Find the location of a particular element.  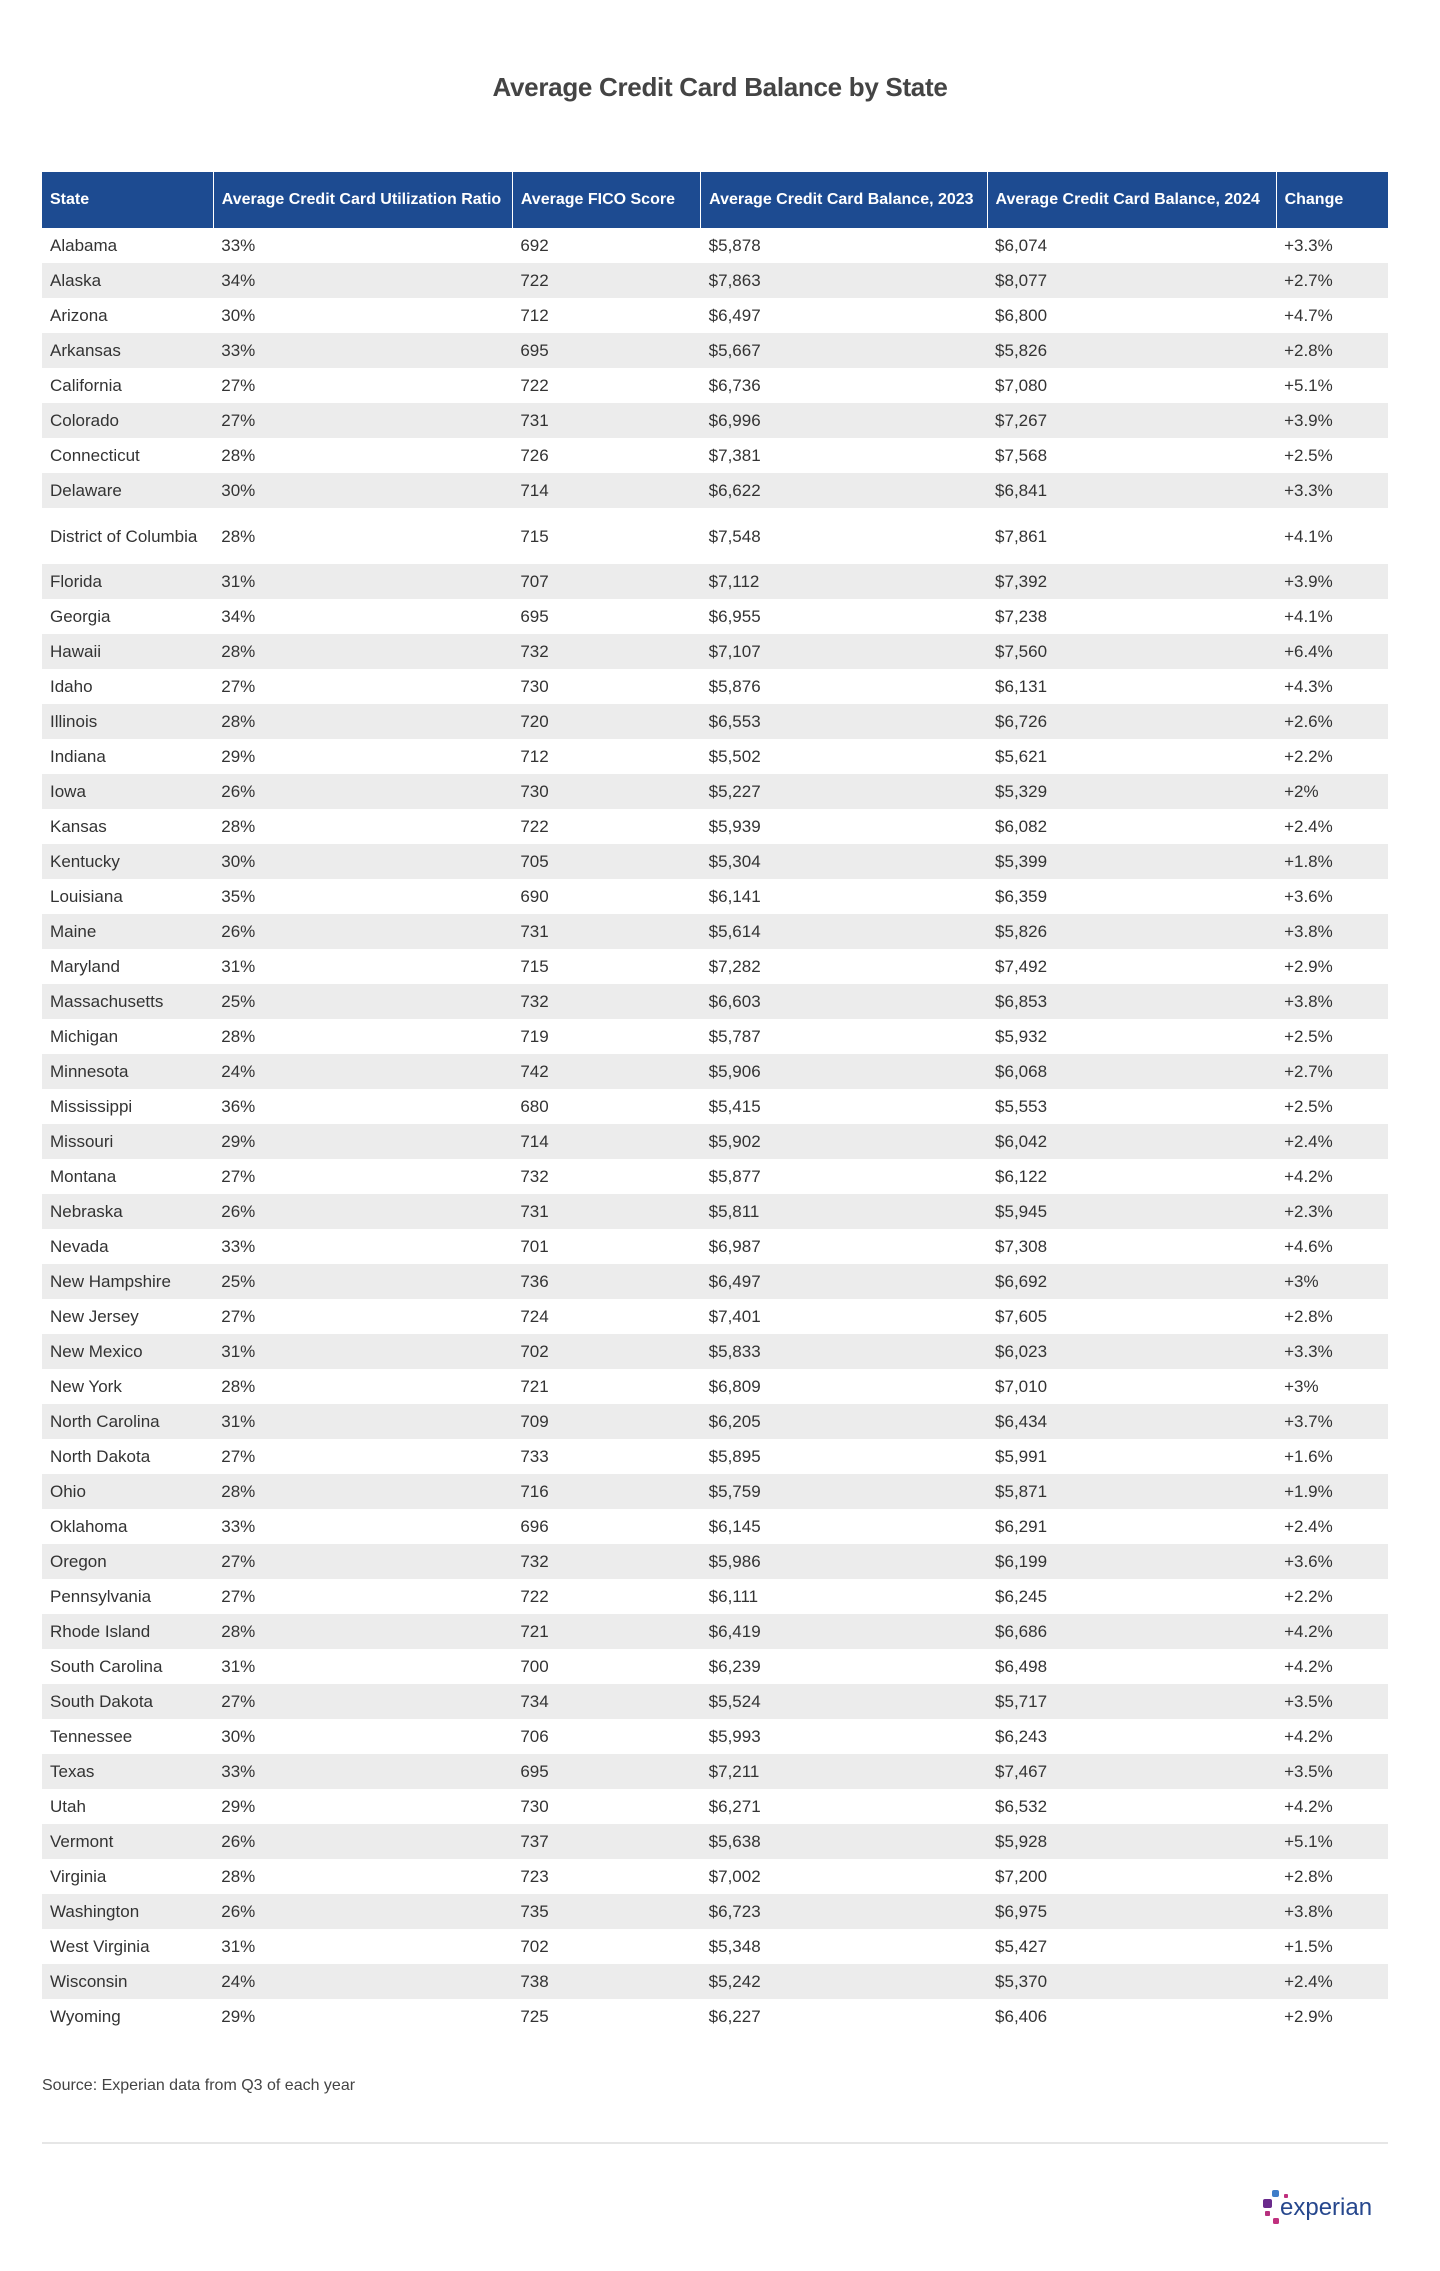

column-header: Average Credit Card Balance, 2024 is located at coordinates (1132, 200).